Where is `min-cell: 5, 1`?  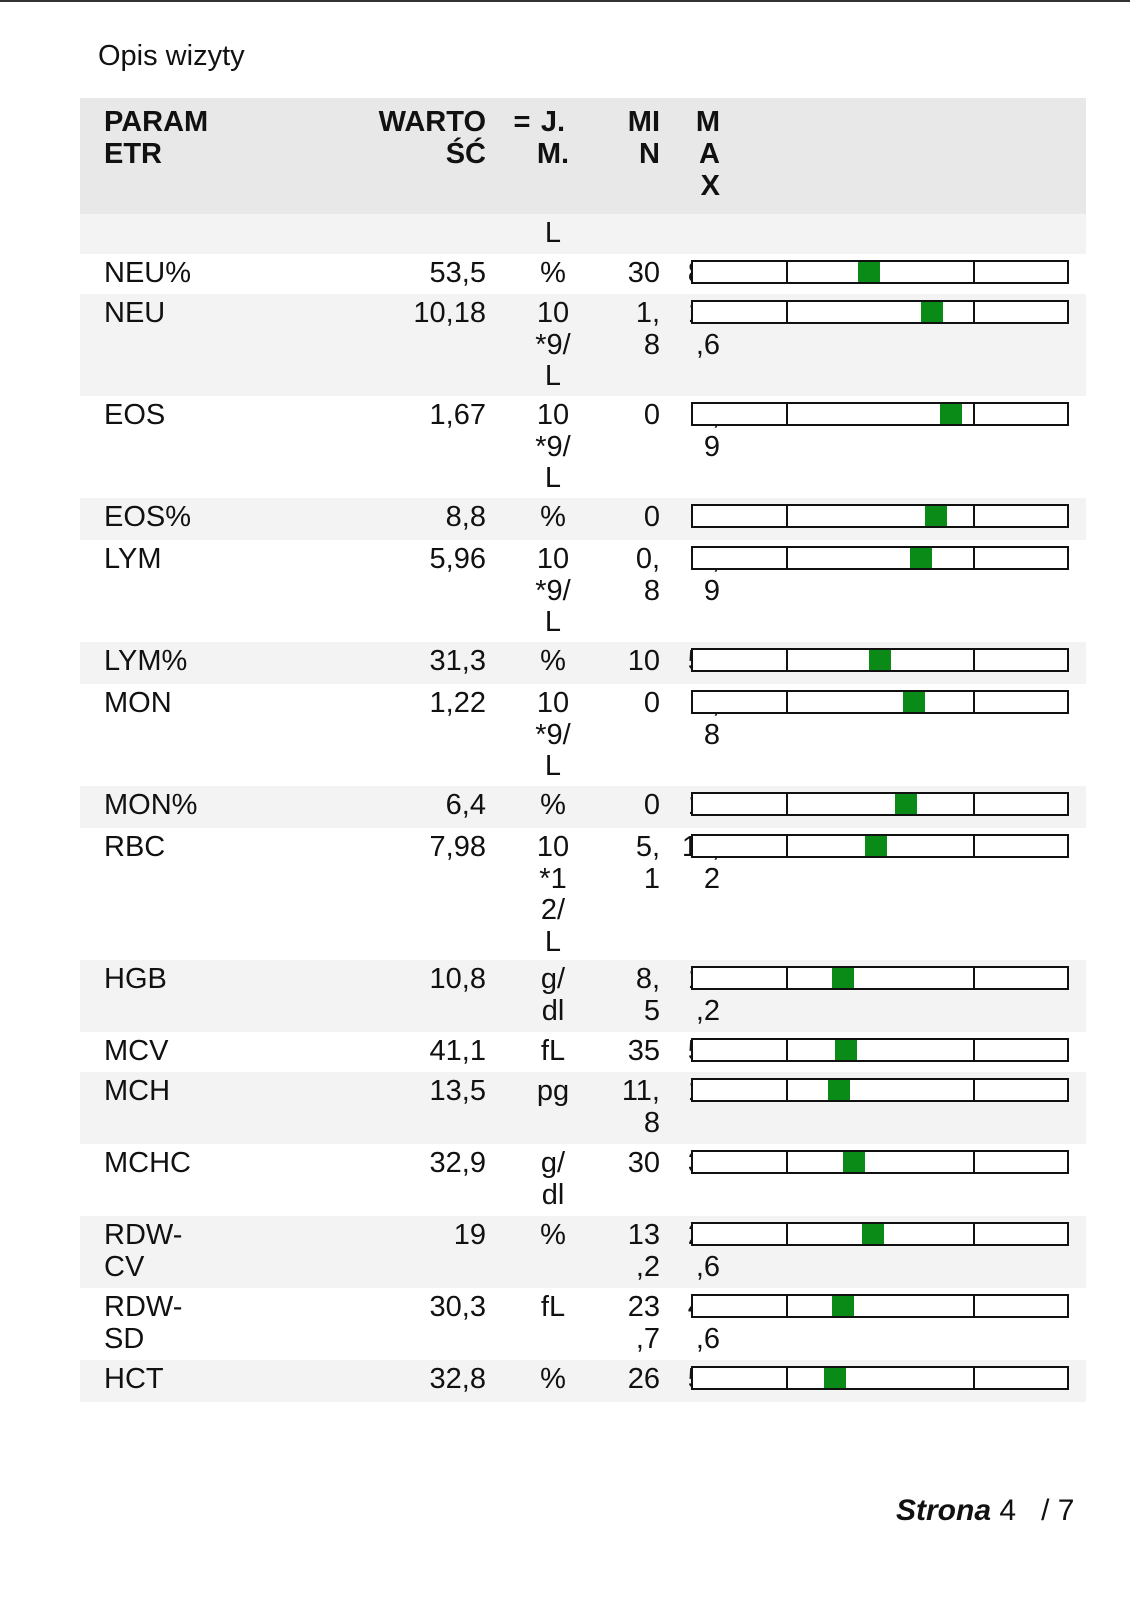 min-cell: 5, 1 is located at coordinates (647, 863).